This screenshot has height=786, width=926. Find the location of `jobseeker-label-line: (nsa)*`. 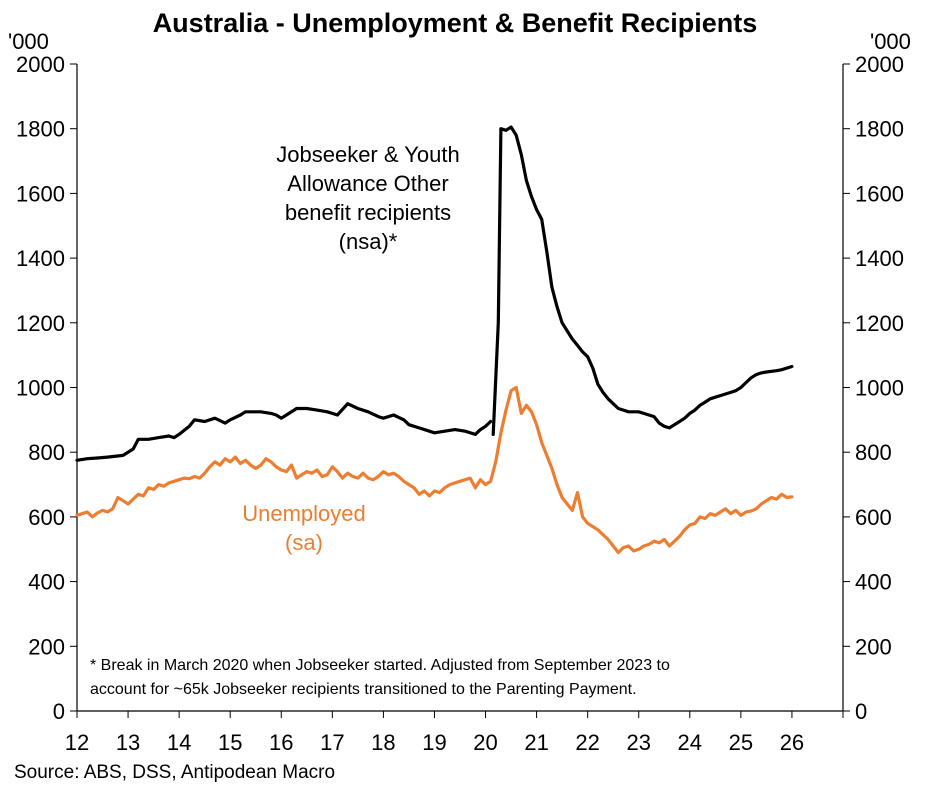

jobseeker-label-line: (nsa)* is located at coordinates (368, 241).